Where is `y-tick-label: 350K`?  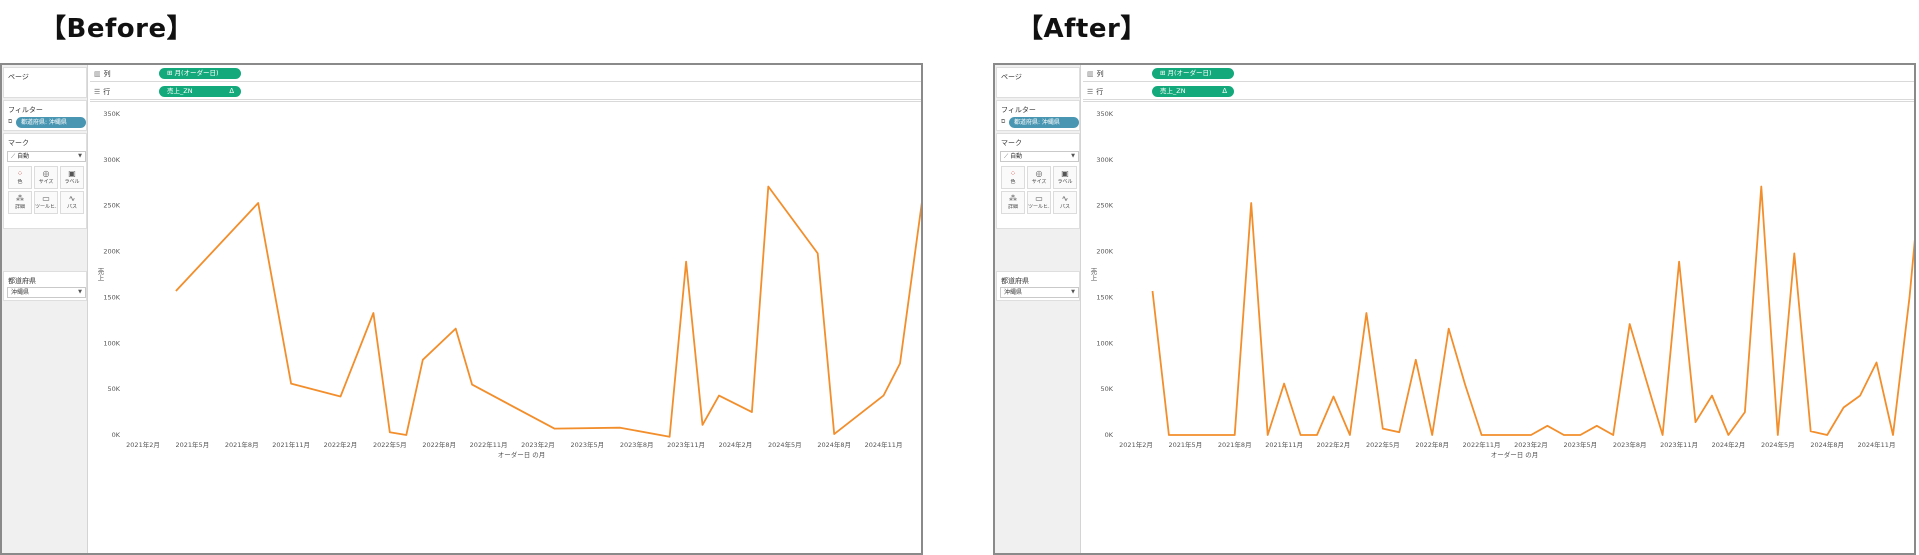 y-tick-label: 350K is located at coordinates (111, 114).